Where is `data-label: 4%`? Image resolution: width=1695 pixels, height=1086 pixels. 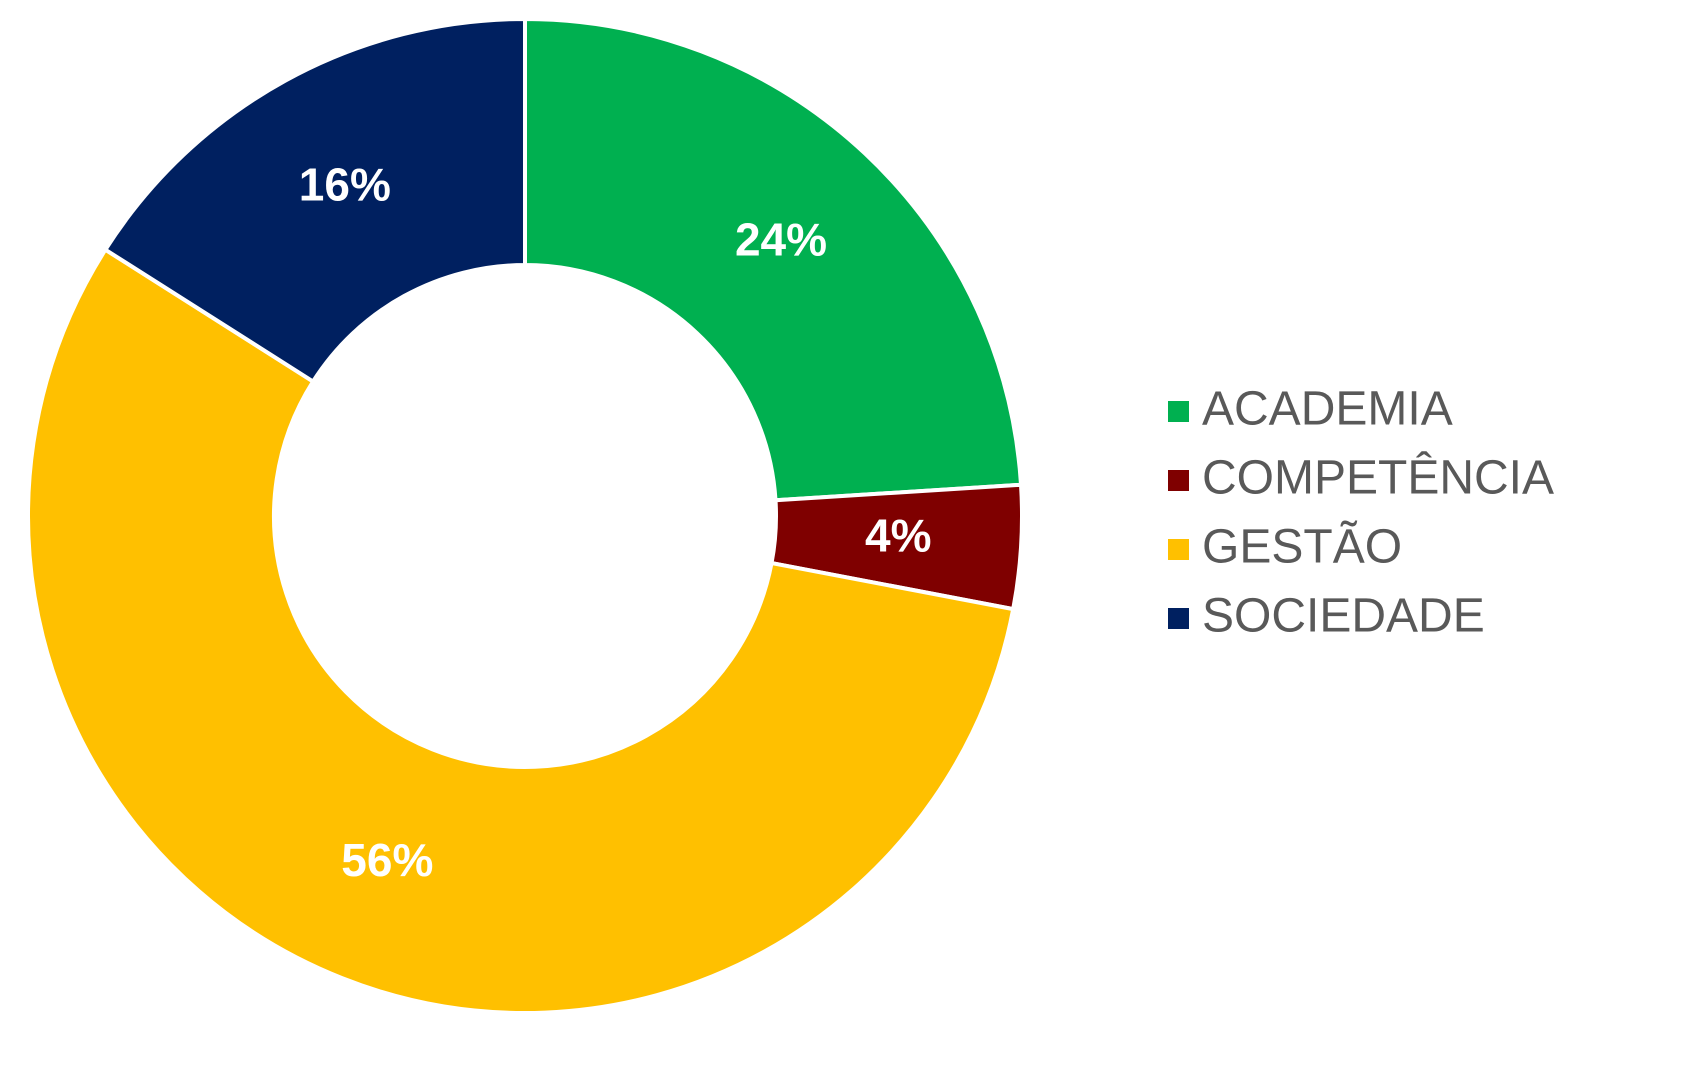
data-label: 4% is located at coordinates (898, 536).